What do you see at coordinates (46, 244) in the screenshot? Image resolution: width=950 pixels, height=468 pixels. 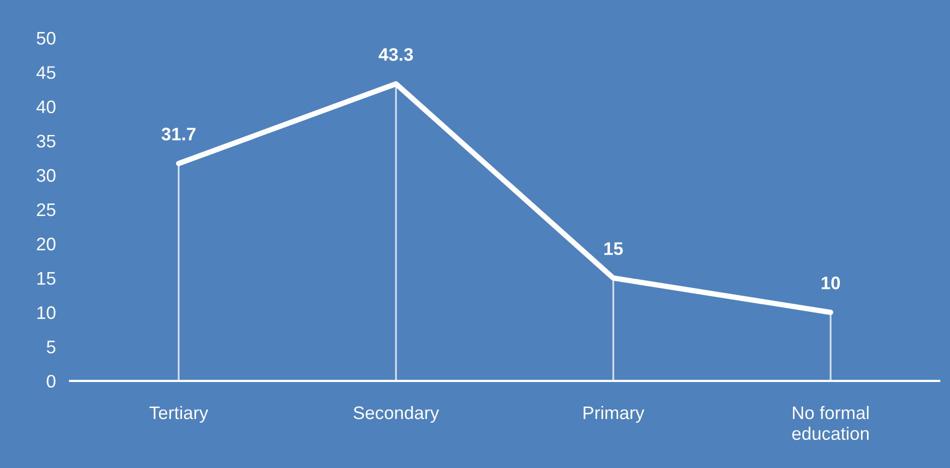 I see `y-tick-label: 20` at bounding box center [46, 244].